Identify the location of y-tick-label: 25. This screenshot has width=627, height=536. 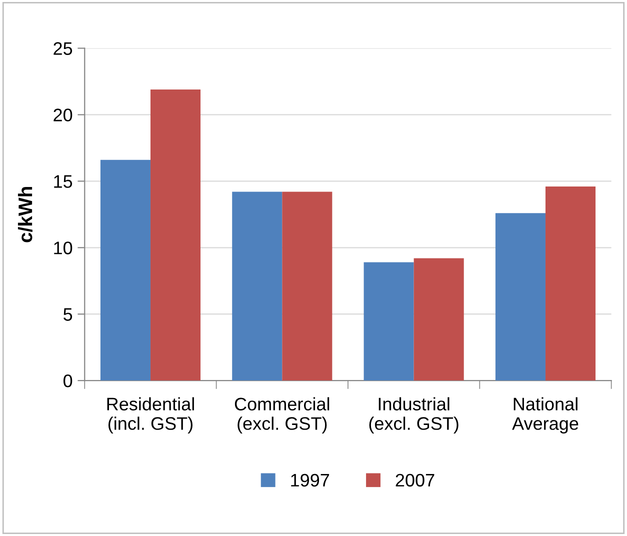
(63, 48).